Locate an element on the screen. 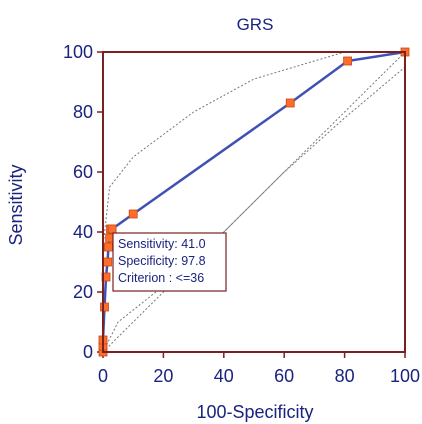  y-tick-label: 60 is located at coordinates (83, 172).